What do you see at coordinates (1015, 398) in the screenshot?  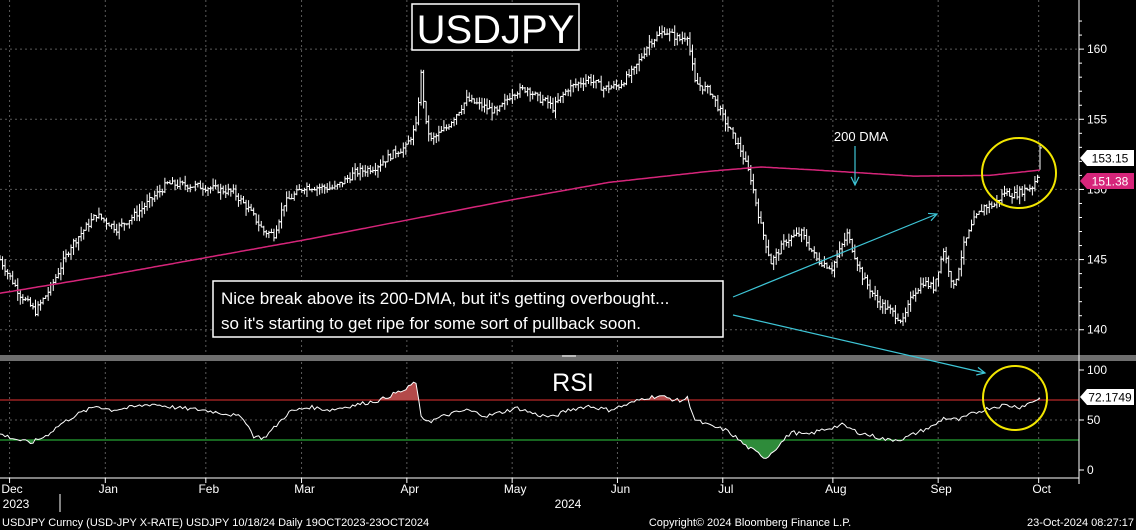 I see `rsi-highlight-circle` at bounding box center [1015, 398].